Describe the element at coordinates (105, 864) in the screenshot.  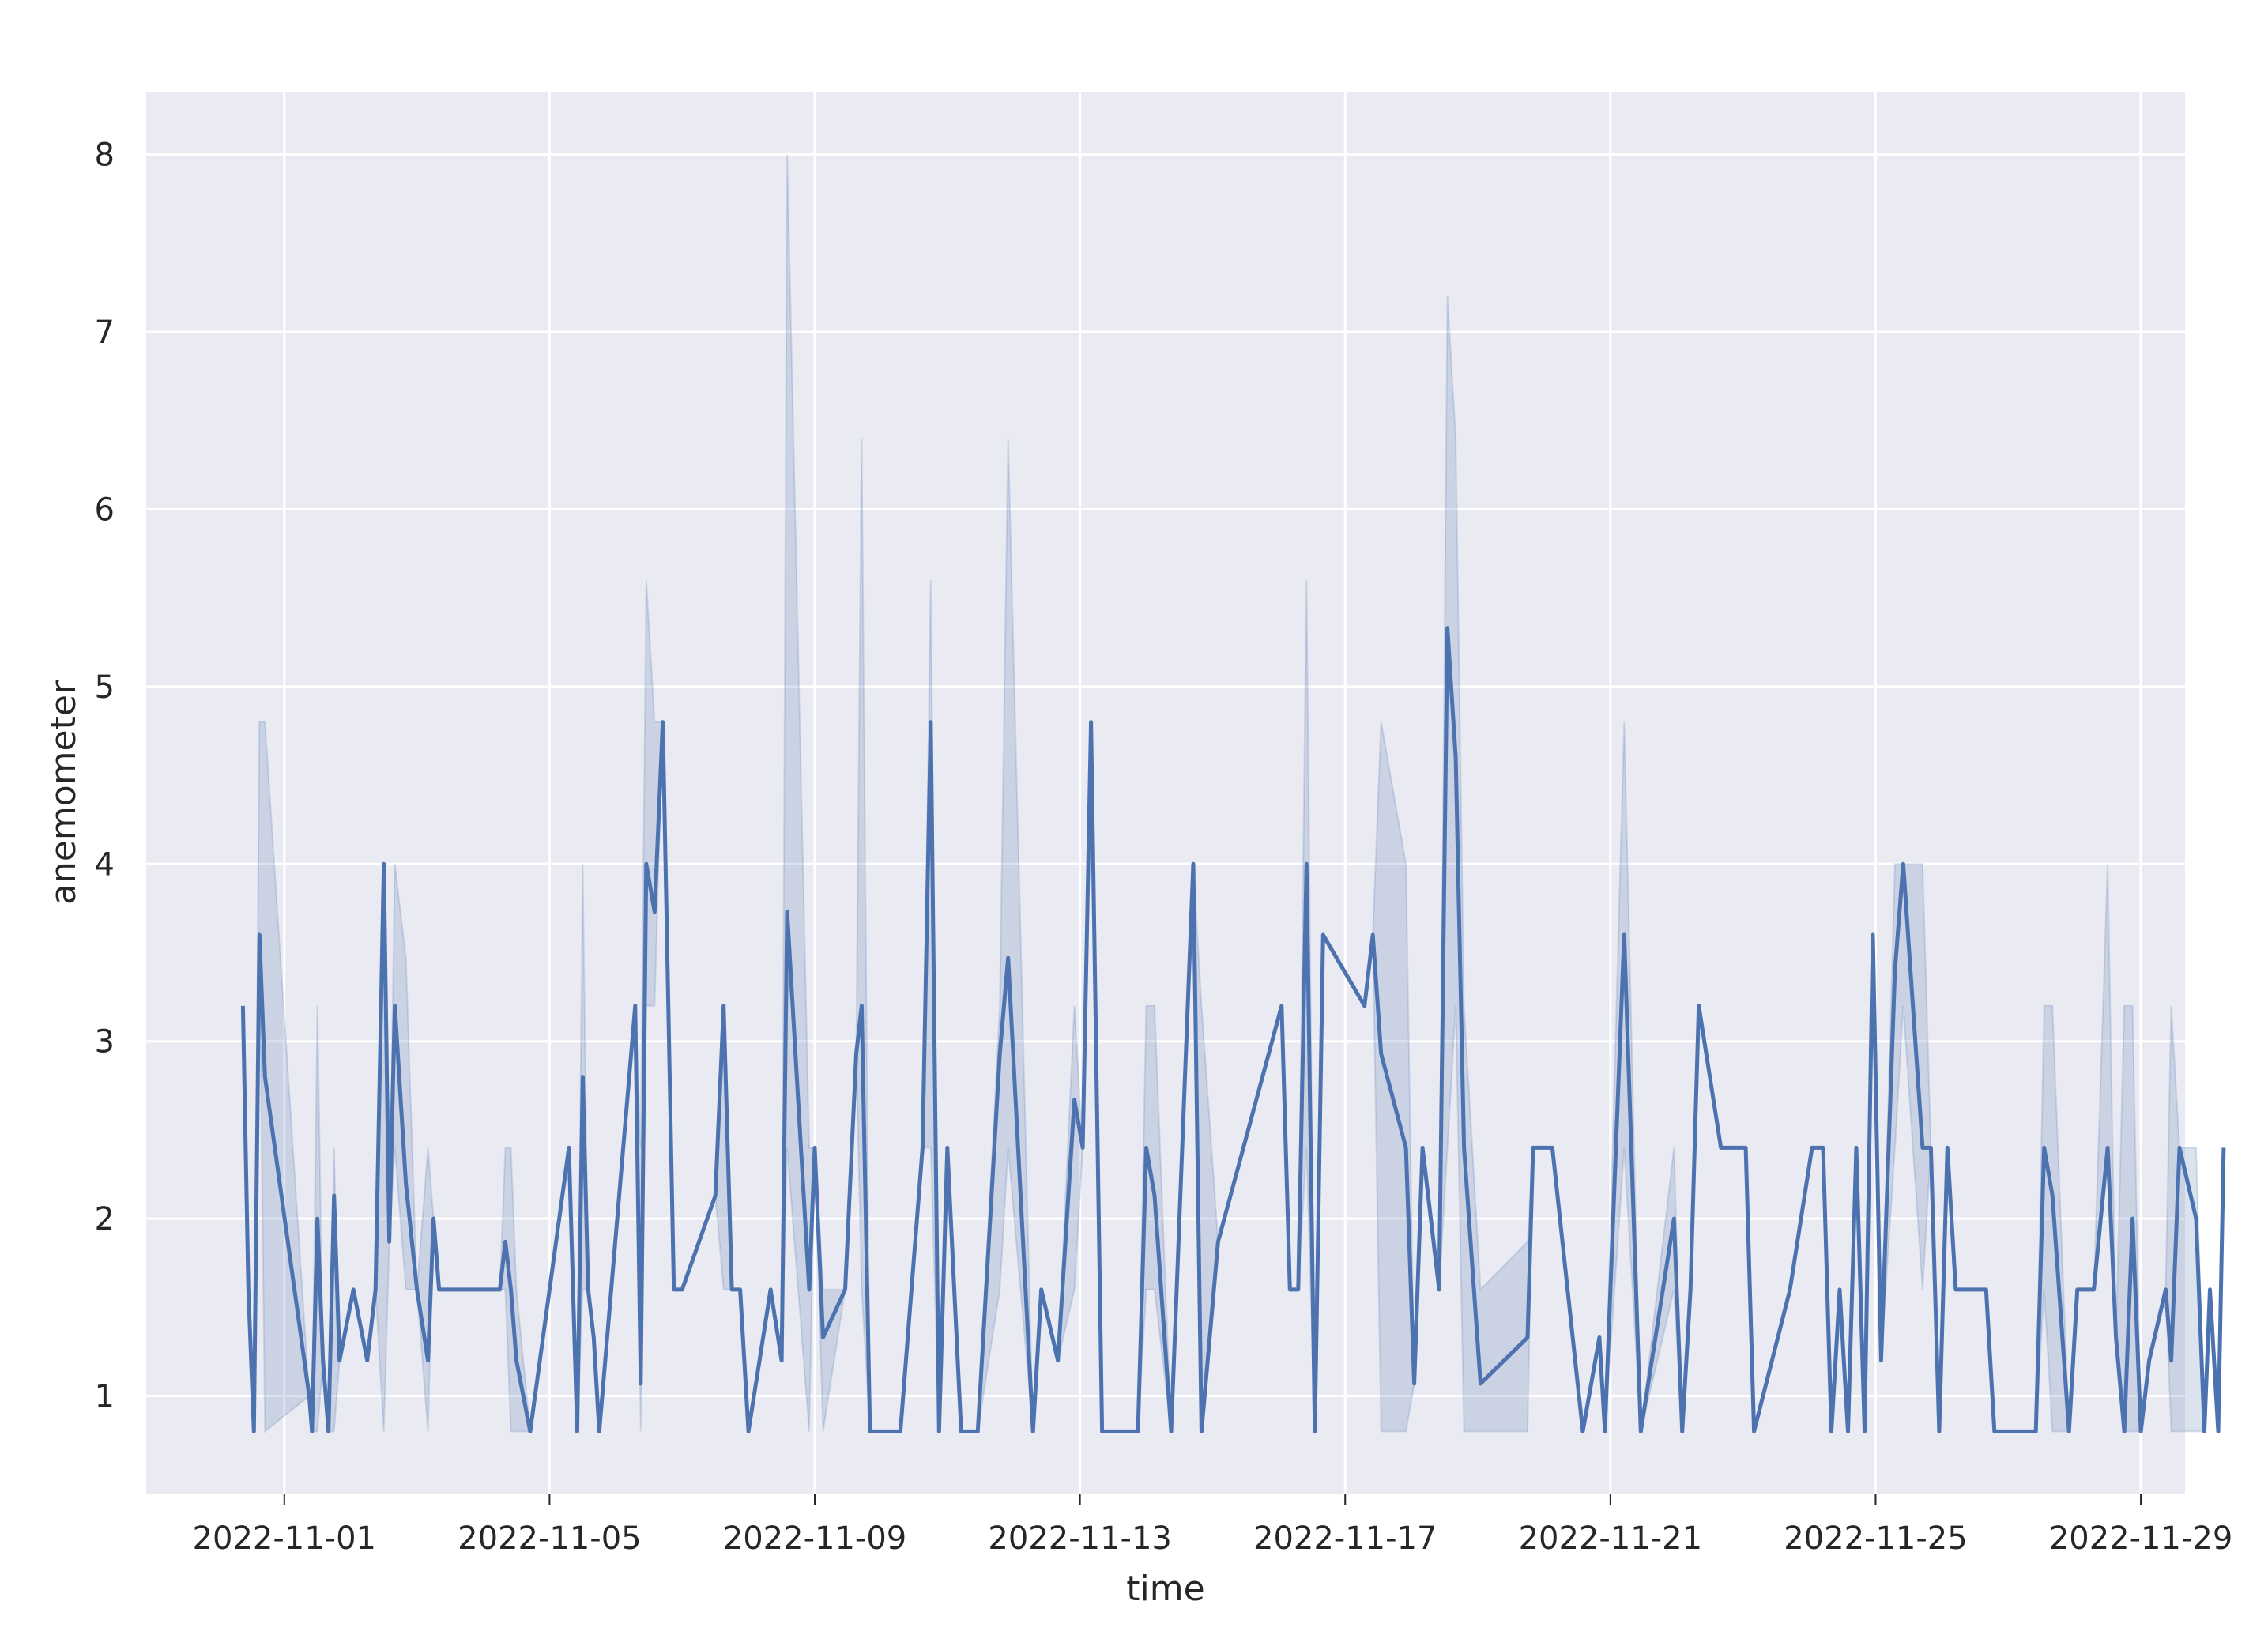
I see `y-tick-label: 4` at that location.